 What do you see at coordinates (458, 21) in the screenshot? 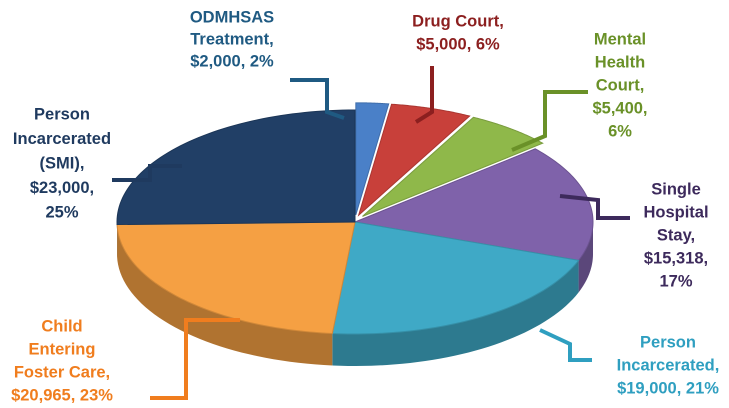
I see `data-label: Drug Court,` at bounding box center [458, 21].